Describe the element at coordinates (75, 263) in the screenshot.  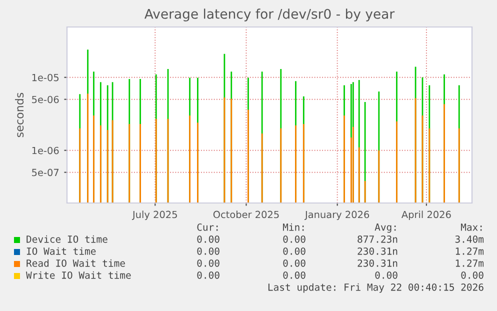
I see `legend-label: Read IO Wait time` at that location.